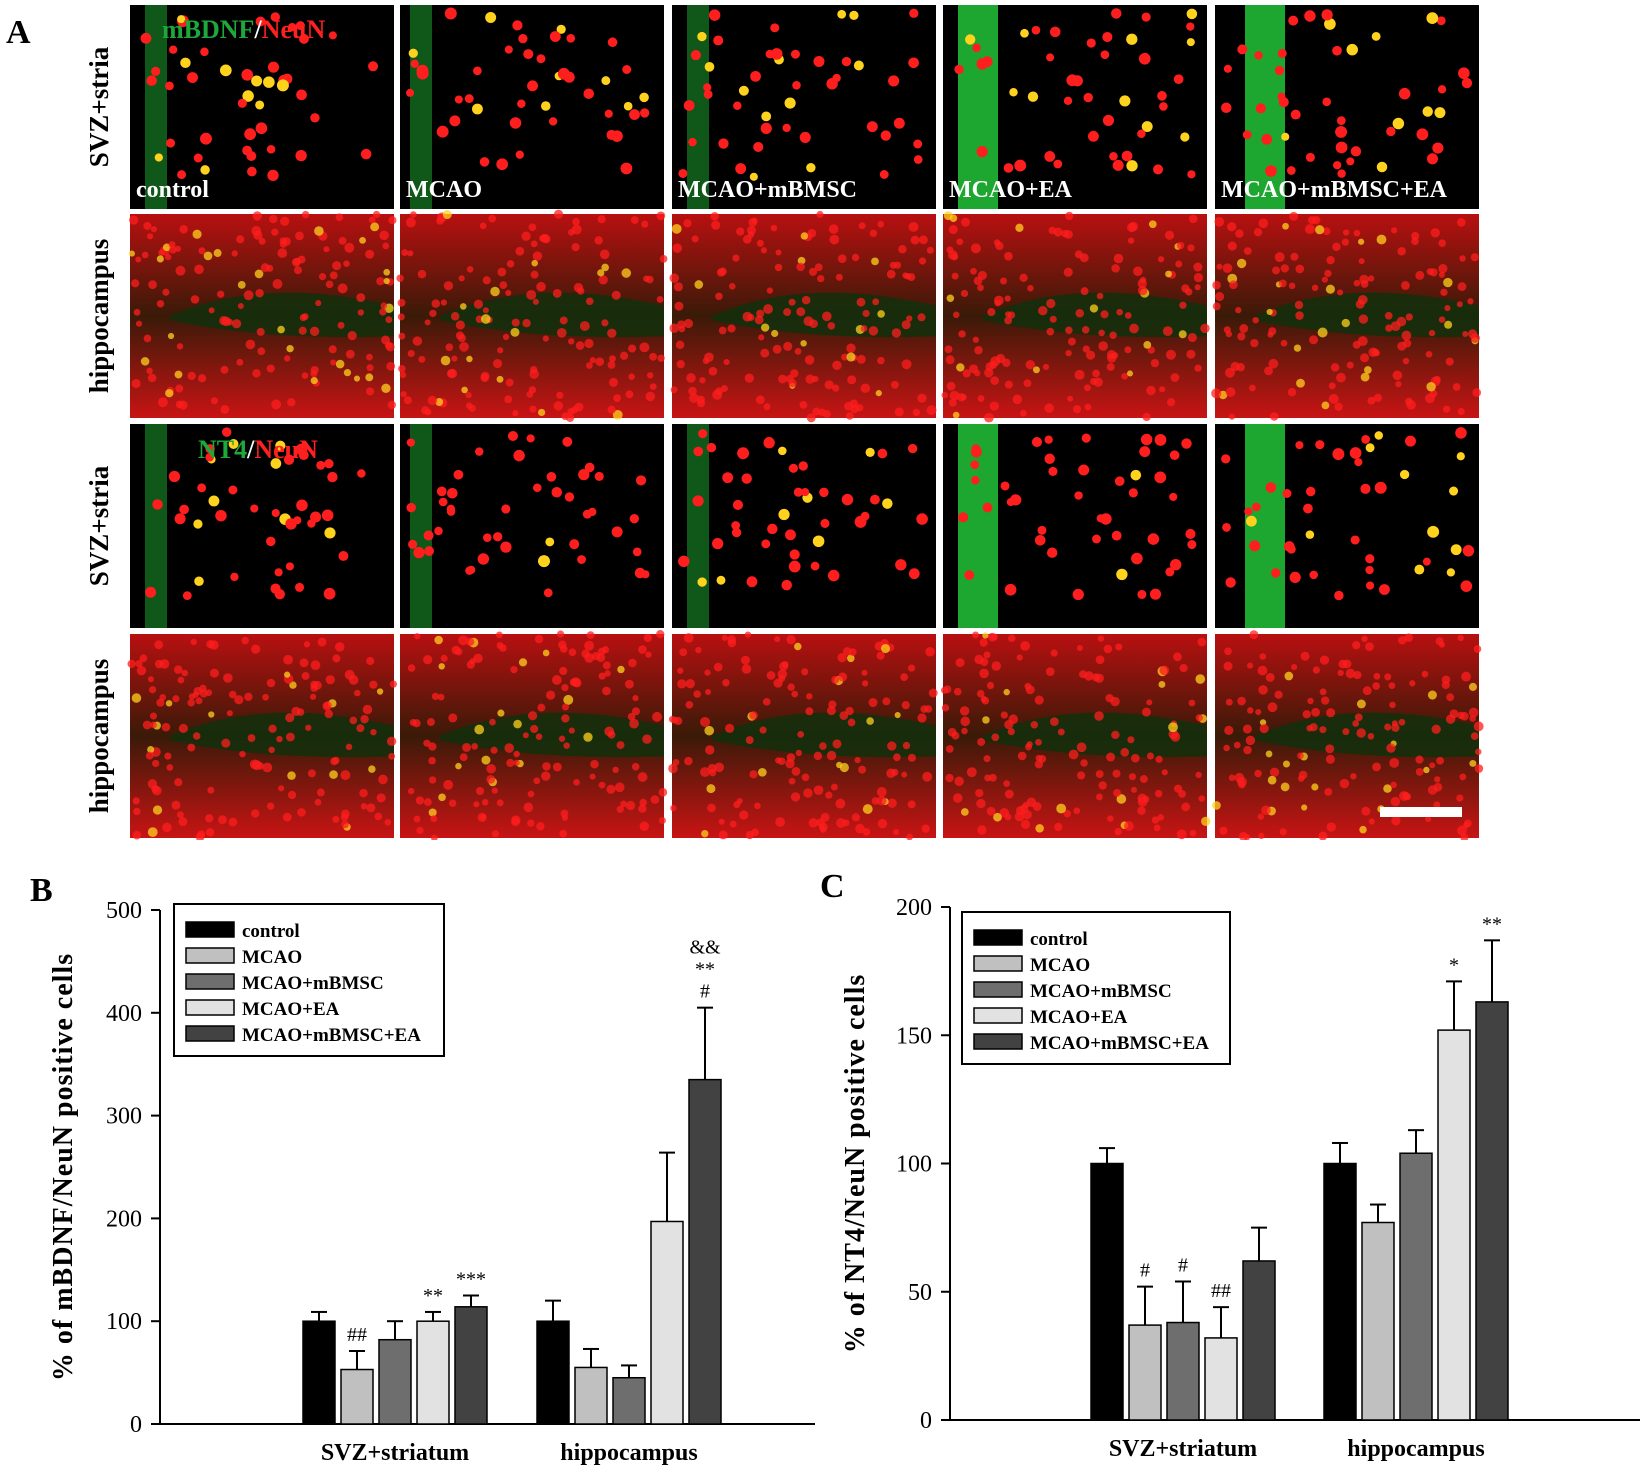 The width and height of the screenshot is (1650, 1473). What do you see at coordinates (767, 190) in the screenshot?
I see `group-label: MCAO+mBMSC` at bounding box center [767, 190].